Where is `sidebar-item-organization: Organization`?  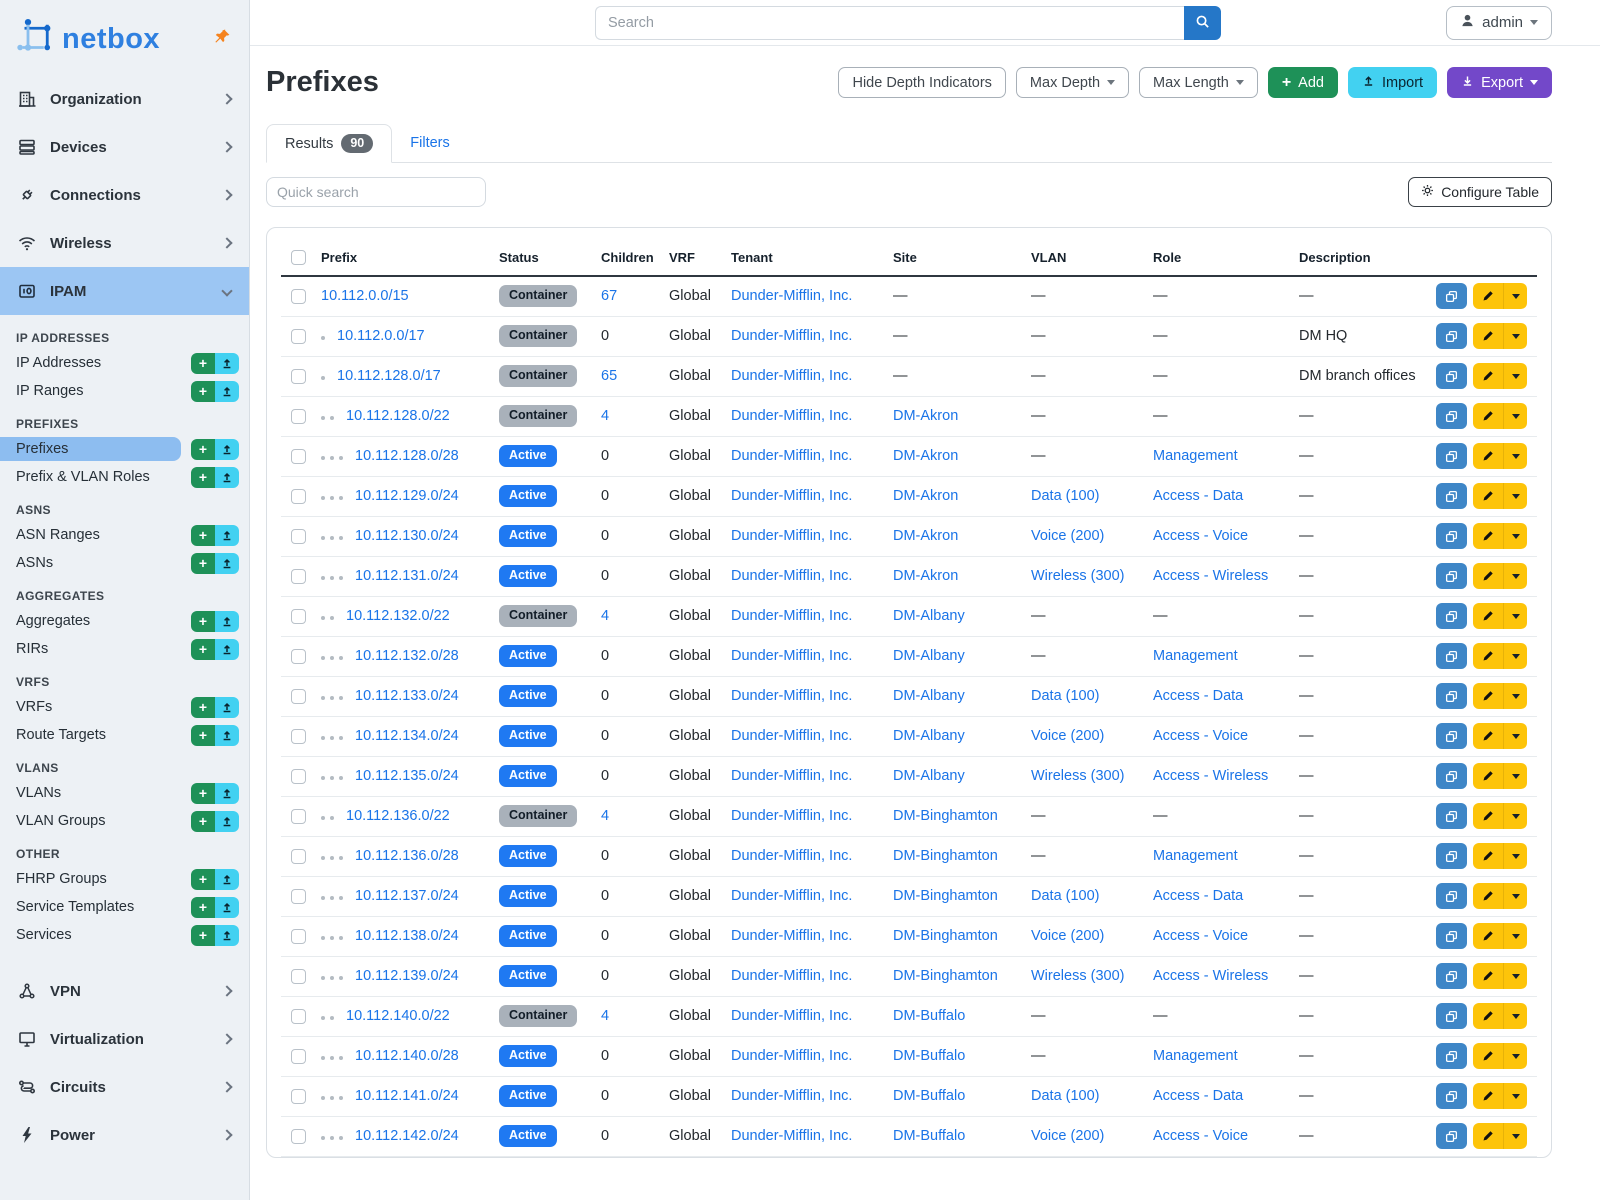 sidebar-item-organization: Organization is located at coordinates (124, 99).